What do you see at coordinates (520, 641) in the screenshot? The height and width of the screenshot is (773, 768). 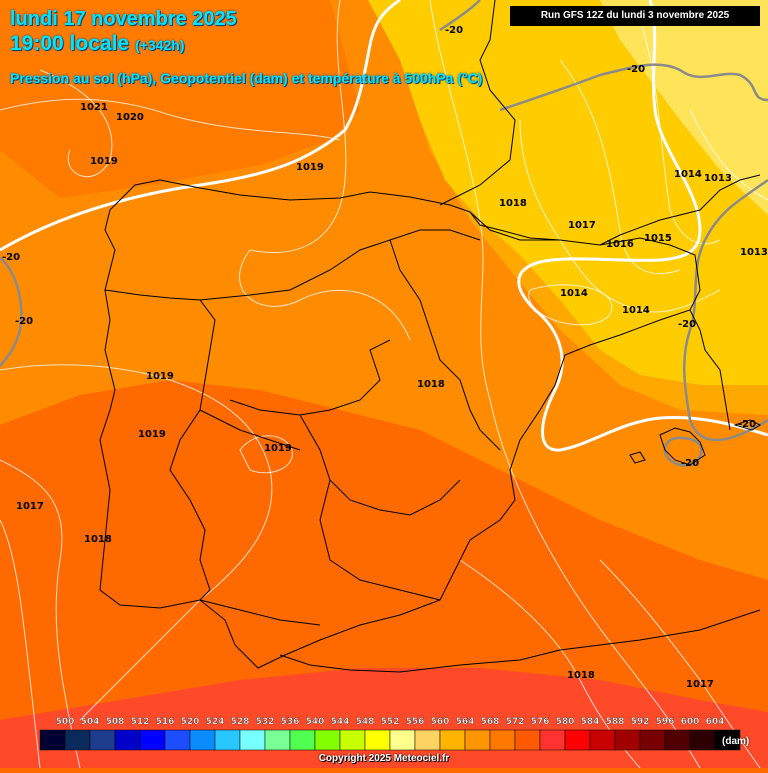 I see `africa-coast` at bounding box center [520, 641].